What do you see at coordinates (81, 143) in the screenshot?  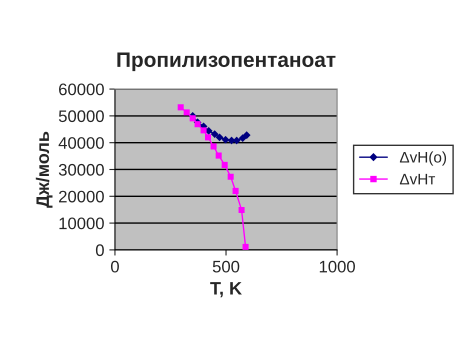 I see `y-tick-label: 40000` at bounding box center [81, 143].